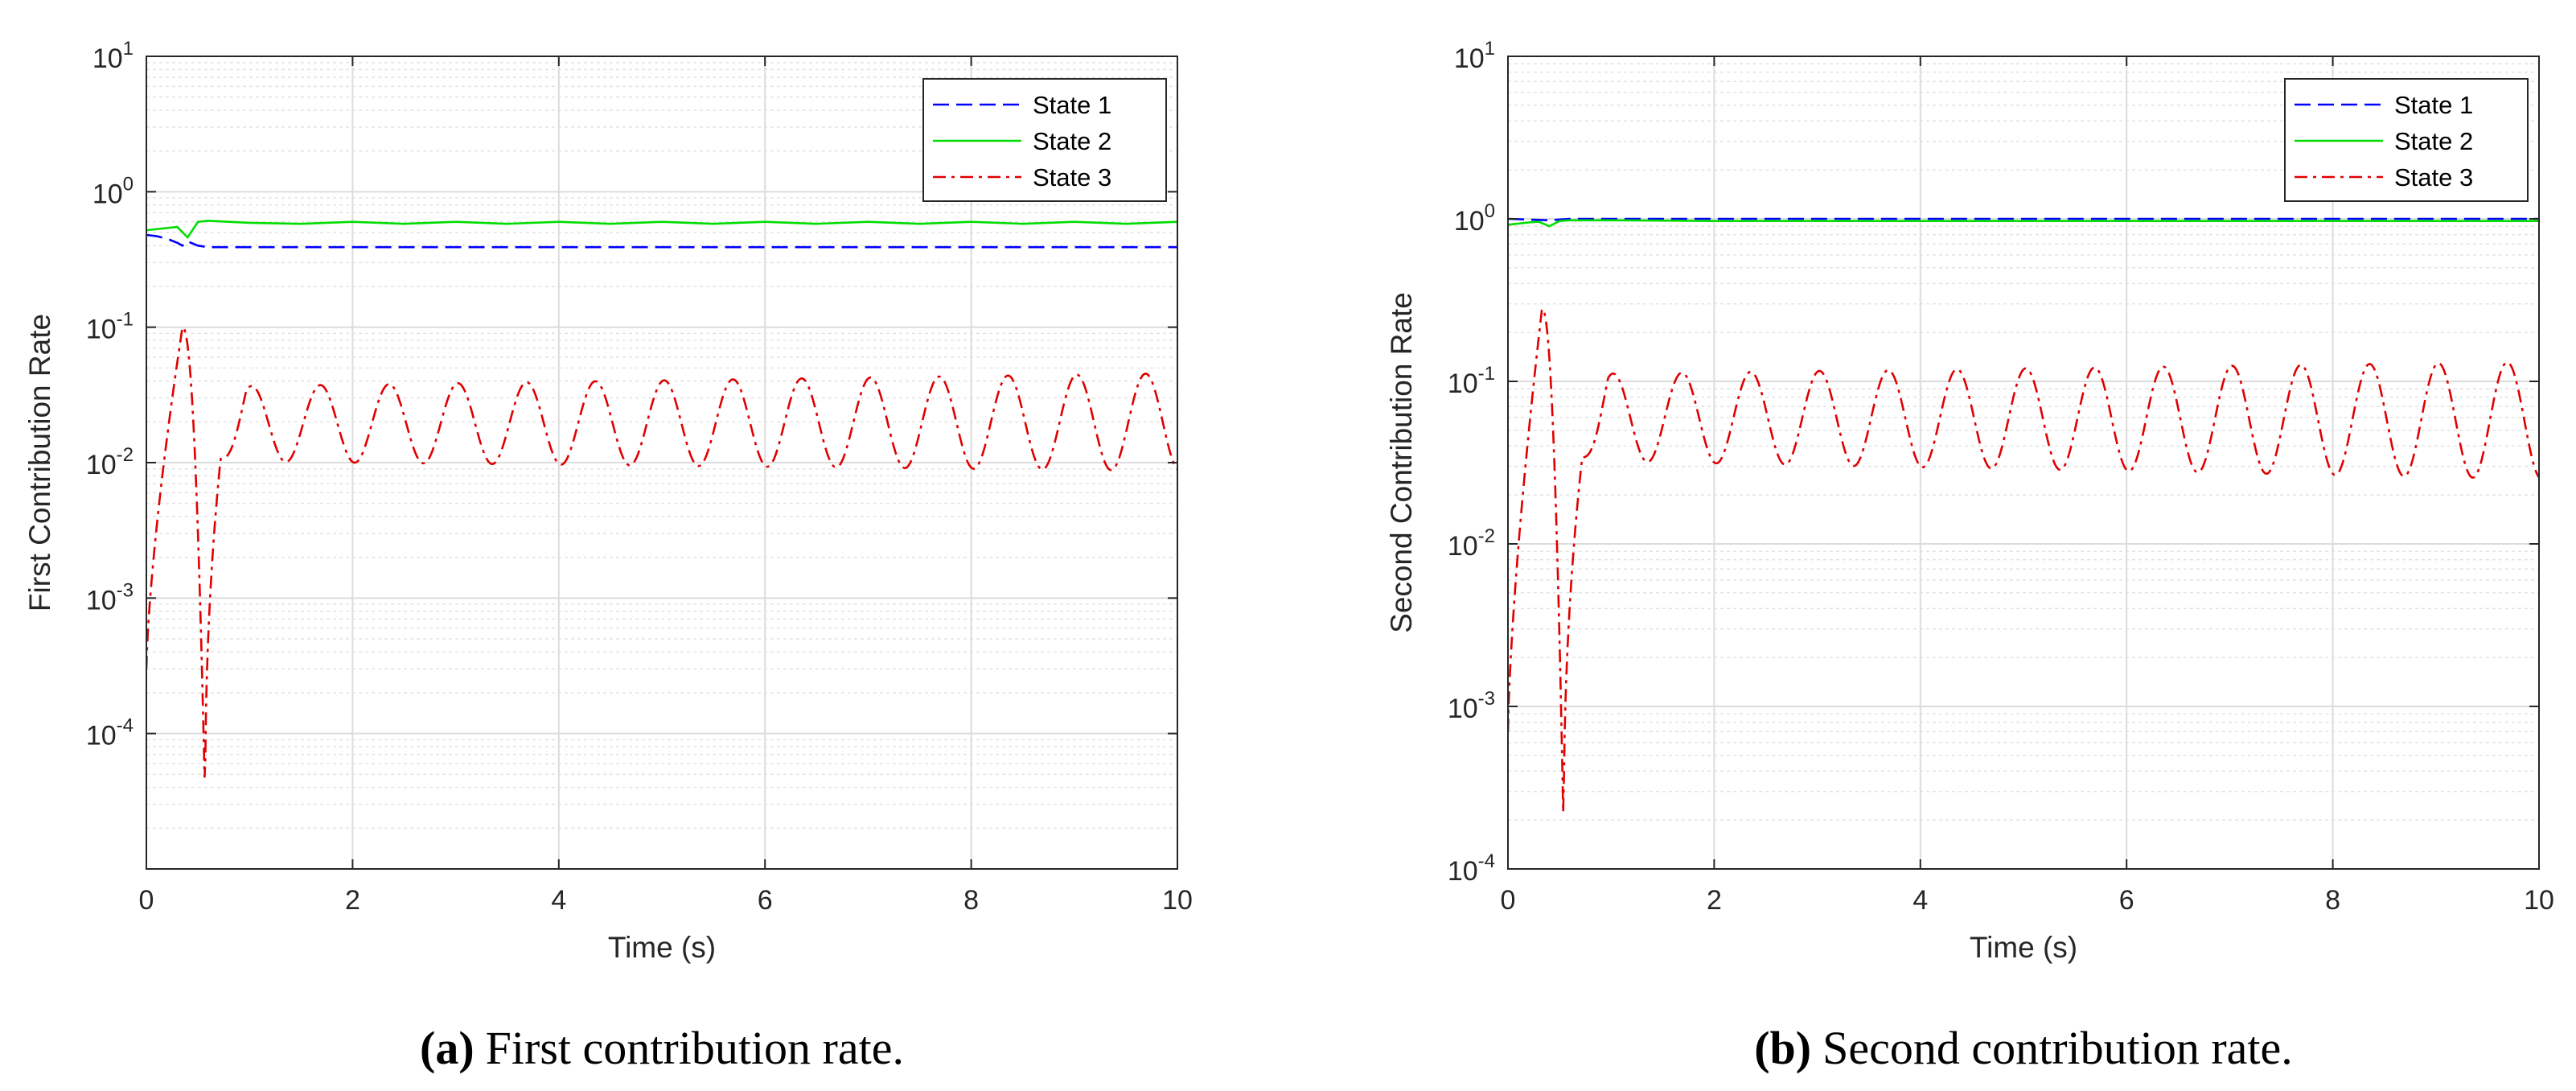 The height and width of the screenshot is (1091, 2576). What do you see at coordinates (1401, 462) in the screenshot?
I see `y-axis-label: Second Contribution Rate` at bounding box center [1401, 462].